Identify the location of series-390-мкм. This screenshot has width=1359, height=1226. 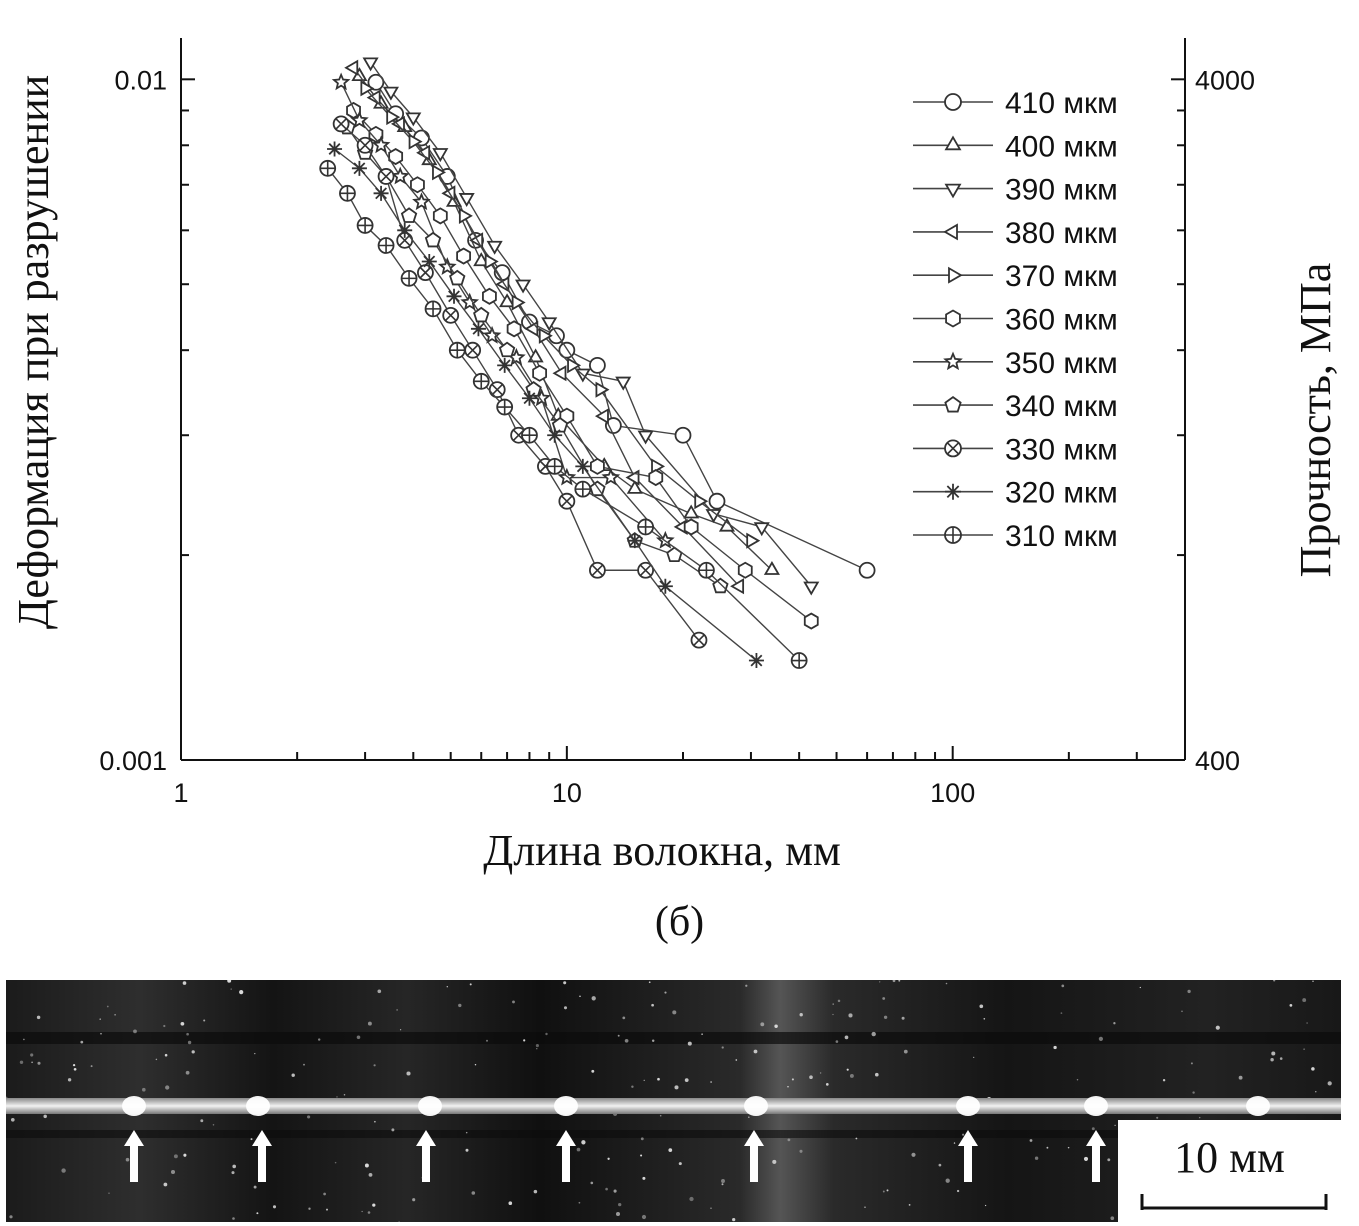
(591, 326).